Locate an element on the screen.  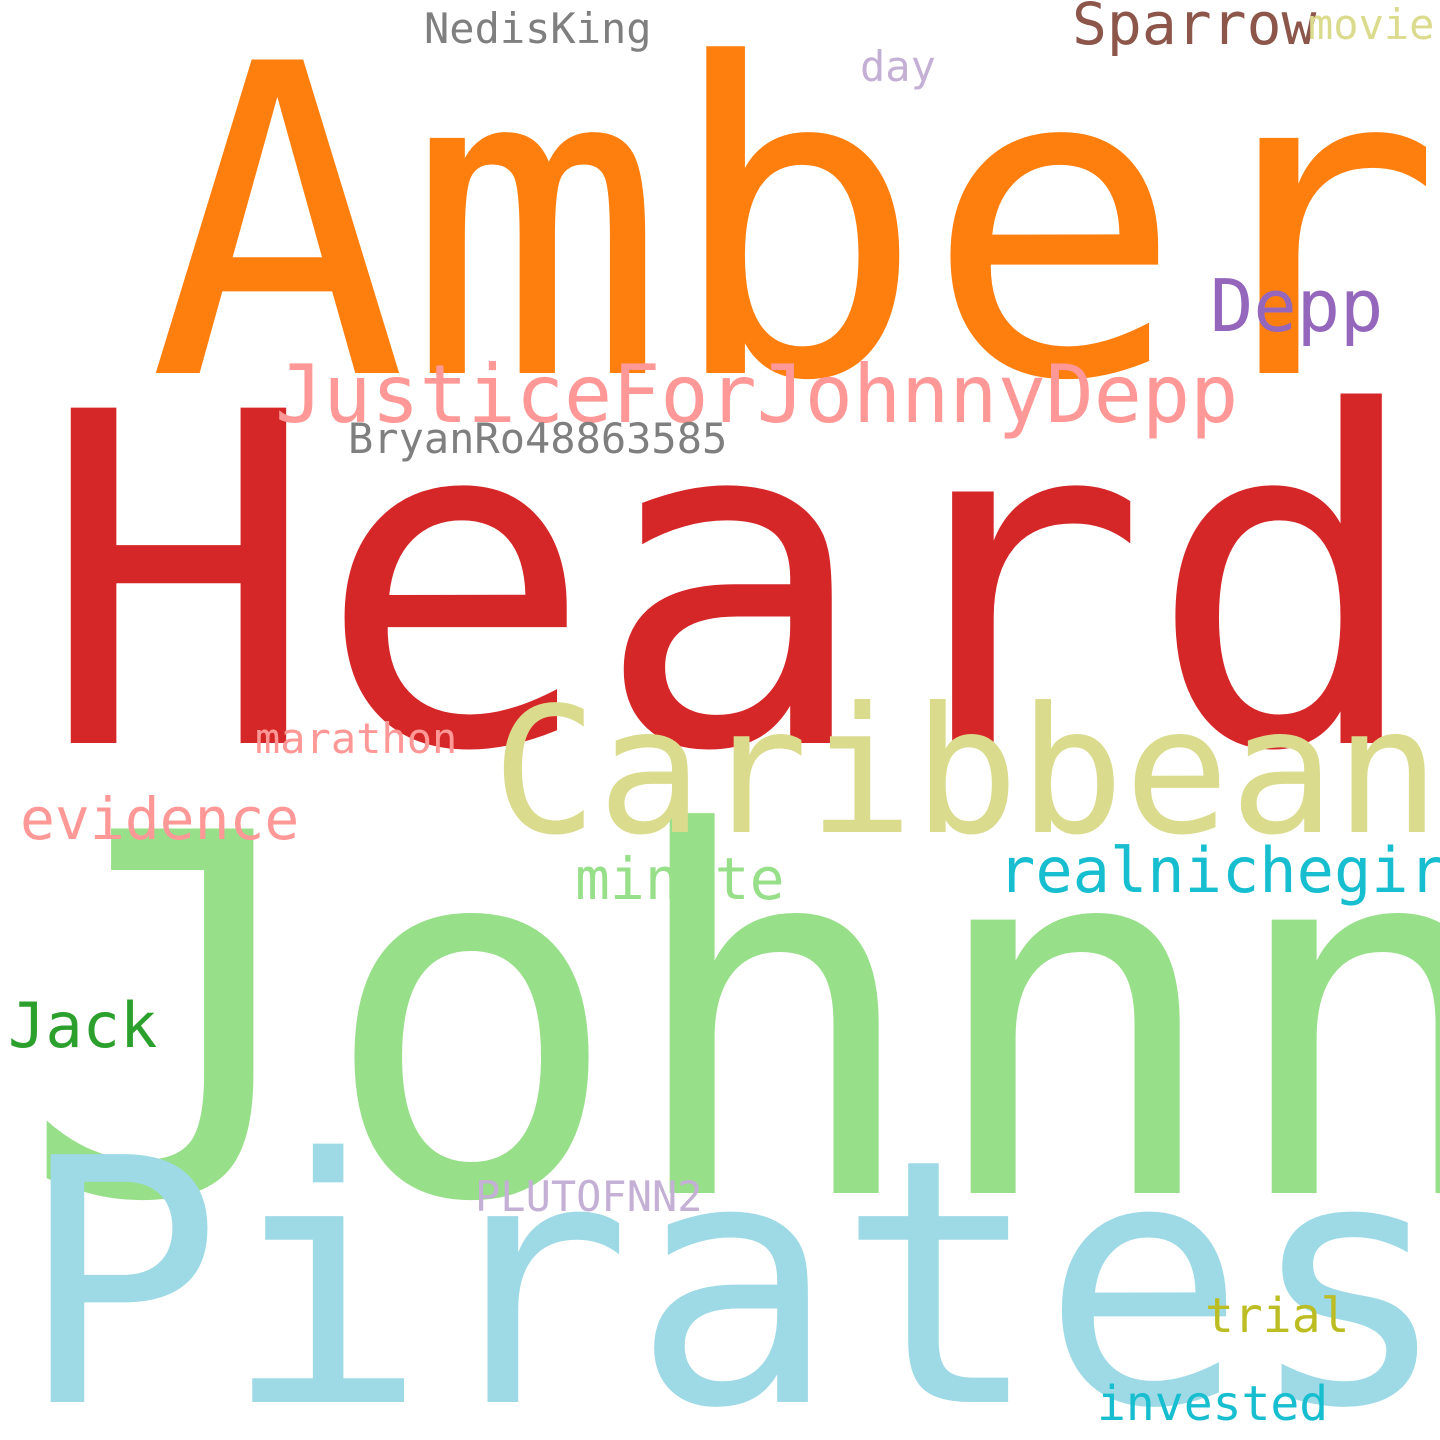
word-minute: minute is located at coordinates (680, 879).